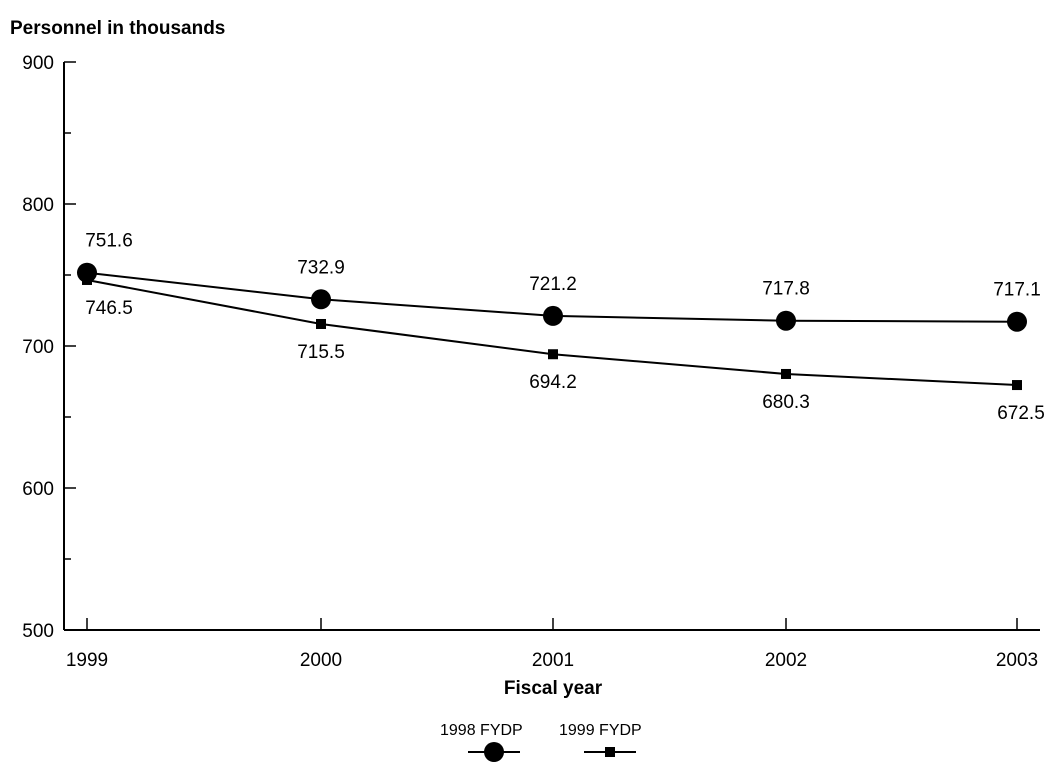  I want to click on y-tick-label: 700, so click(38, 347).